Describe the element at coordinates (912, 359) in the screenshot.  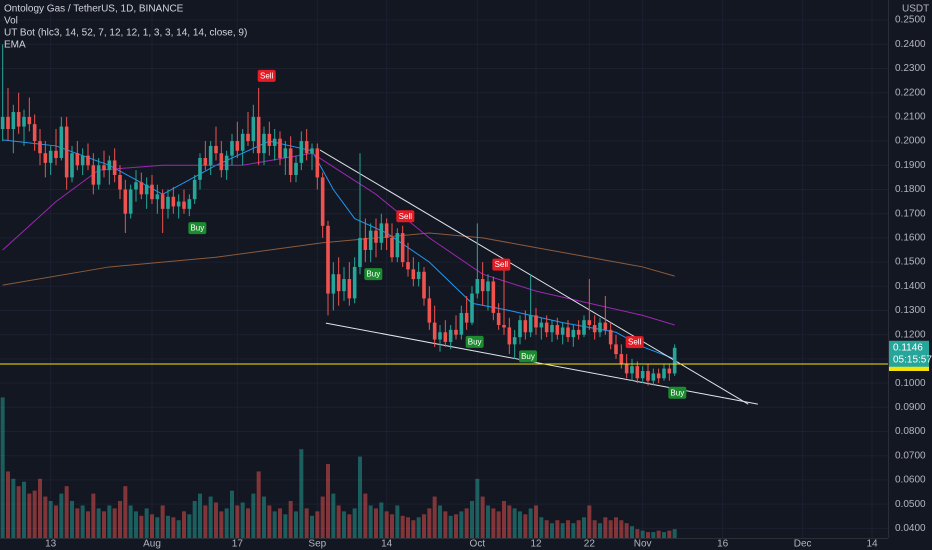
I see `countdown-label: 05:15:57` at that location.